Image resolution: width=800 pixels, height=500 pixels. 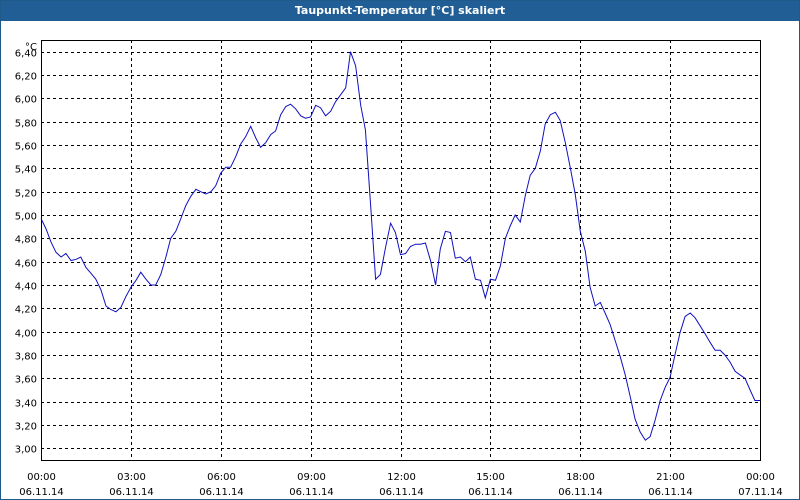 I want to click on y-tick-label: 4,60, so click(x=26, y=264).